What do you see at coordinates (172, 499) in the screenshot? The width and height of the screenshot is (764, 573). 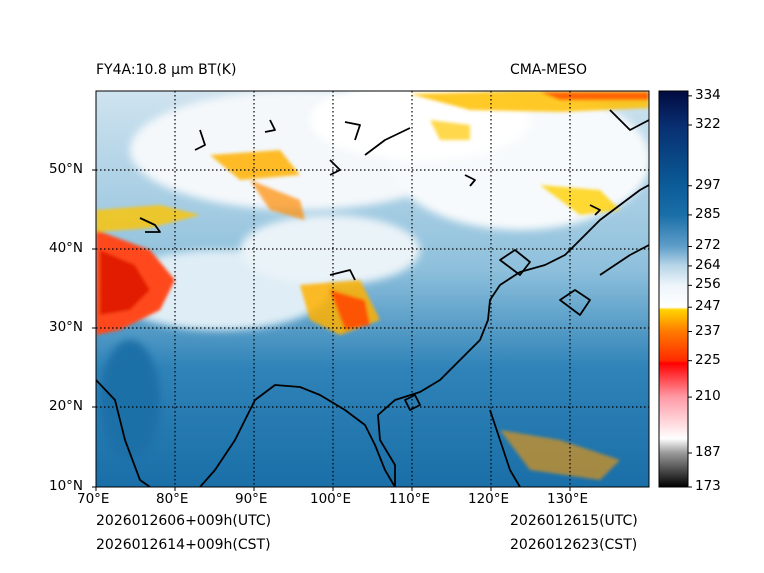 I see `lon-tick-label: 80°E` at bounding box center [172, 499].